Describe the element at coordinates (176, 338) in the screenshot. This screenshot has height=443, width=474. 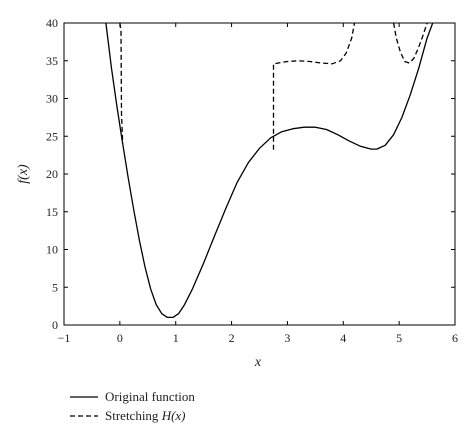
I see `x-tick-label: 1` at that location.